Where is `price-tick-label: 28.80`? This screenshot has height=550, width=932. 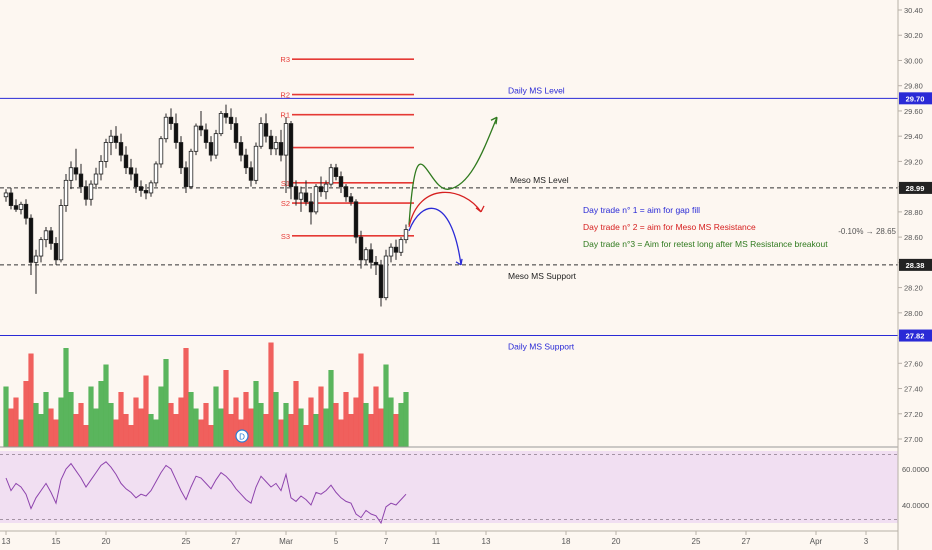 price-tick-label: 28.80 is located at coordinates (913, 212).